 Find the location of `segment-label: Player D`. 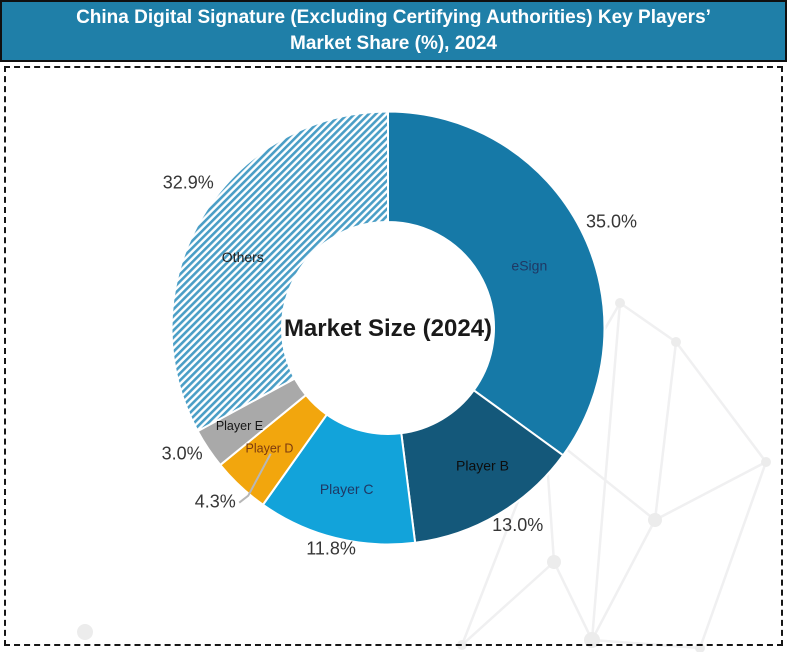

segment-label: Player D is located at coordinates (270, 448).